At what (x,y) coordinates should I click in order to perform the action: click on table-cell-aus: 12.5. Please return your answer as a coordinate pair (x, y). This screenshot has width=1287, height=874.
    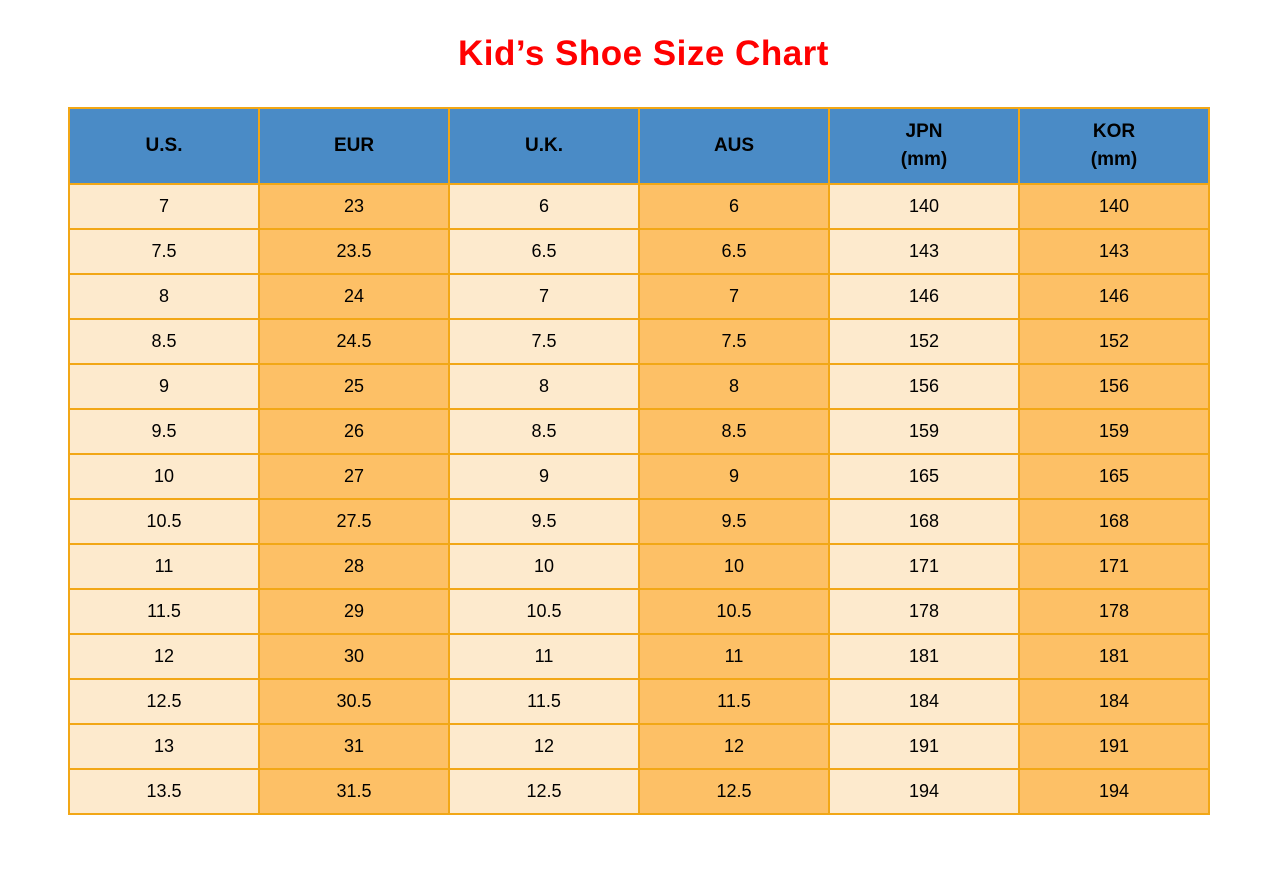
    Looking at the image, I should click on (734, 791).